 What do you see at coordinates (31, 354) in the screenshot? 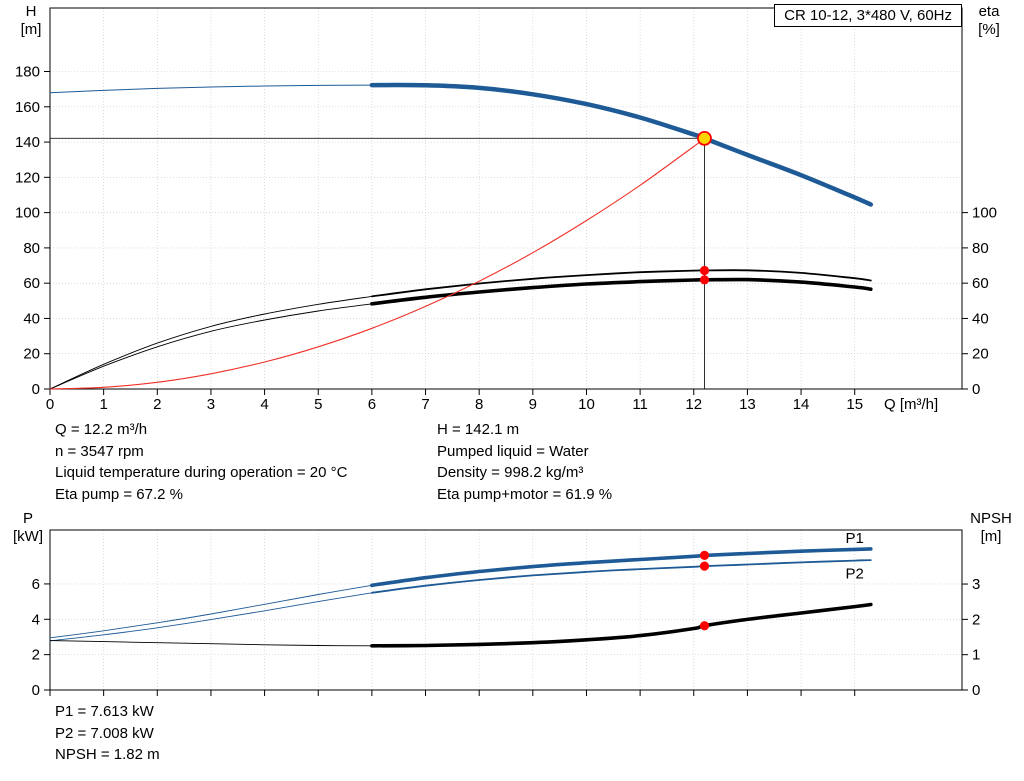
I see `left-tick-label: 20` at bounding box center [31, 354].